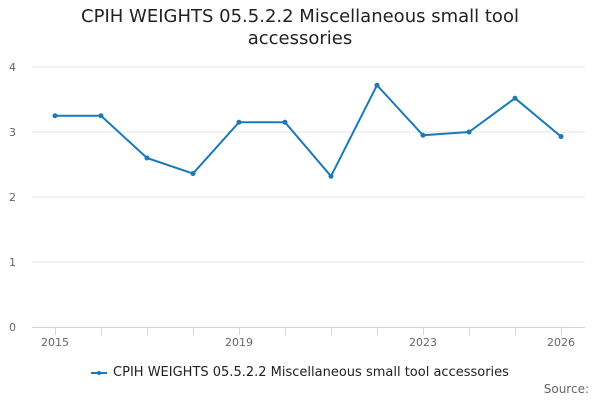  Describe the element at coordinates (566, 389) in the screenshot. I see `credits: Source:` at that location.